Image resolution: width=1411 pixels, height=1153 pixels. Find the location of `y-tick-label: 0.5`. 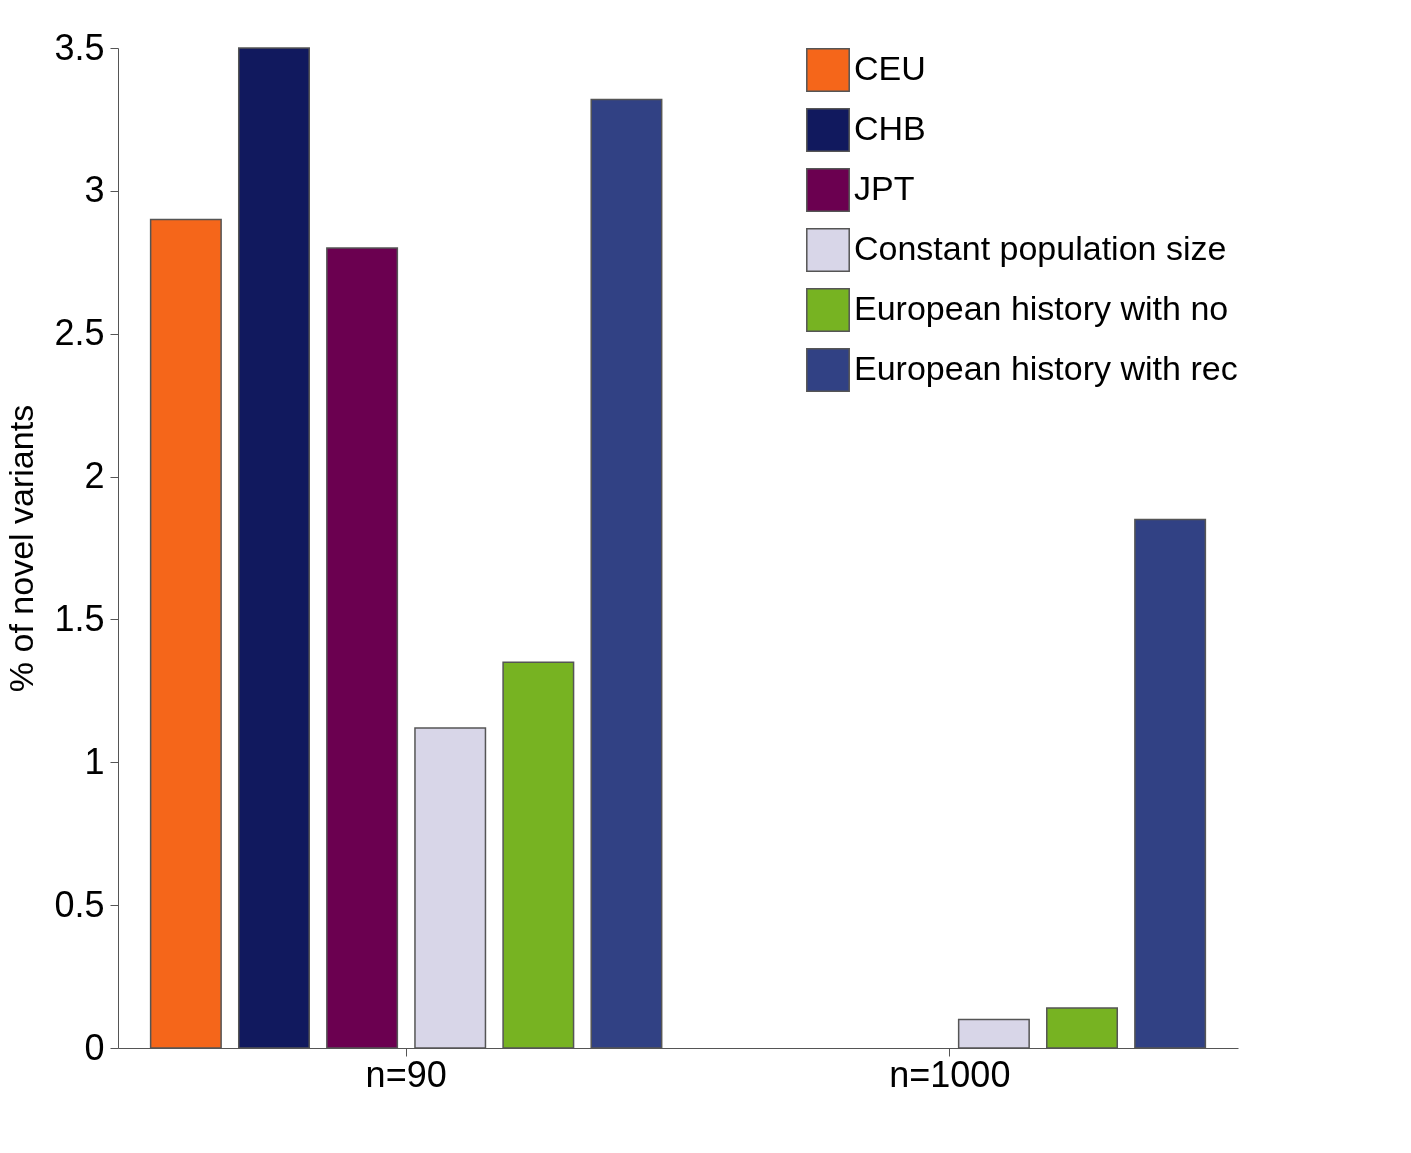

y-tick-label: 0.5 is located at coordinates (79, 904).